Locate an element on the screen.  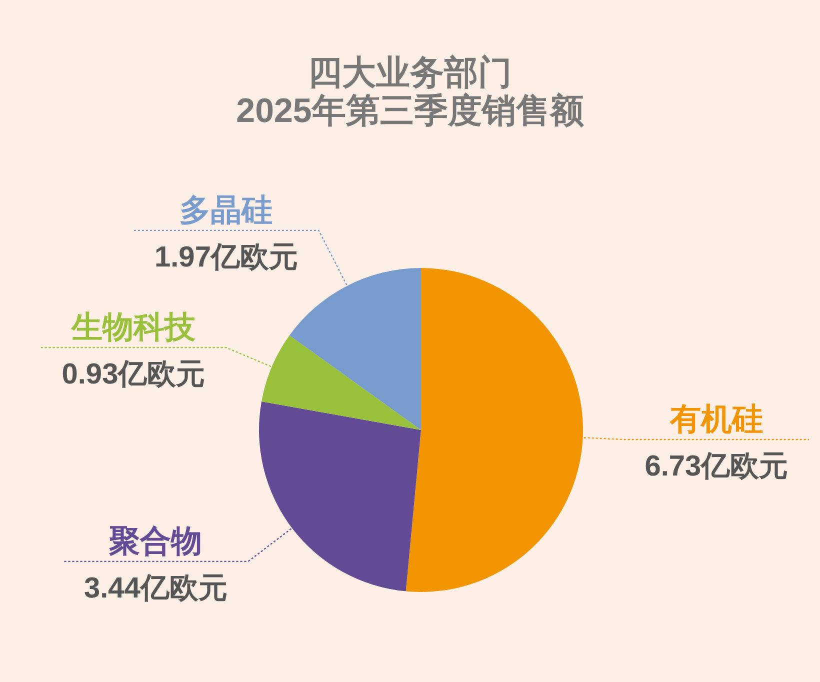
title: 四大业务部门 2025年第三季度销售额 is located at coordinates (410, 92).